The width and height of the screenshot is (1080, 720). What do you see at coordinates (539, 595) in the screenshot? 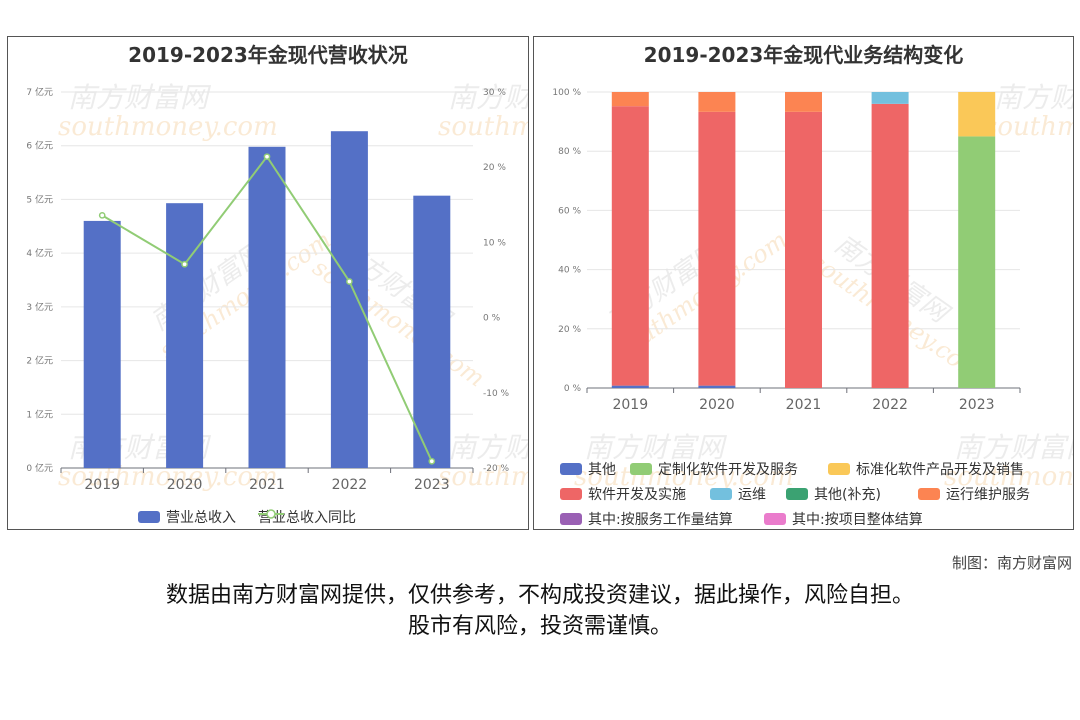
I see `disclaimer-line-1: 数据由南方财富网提供，仅供参考，不构成投资建议，据此操作，风险自担。` at bounding box center [539, 595].